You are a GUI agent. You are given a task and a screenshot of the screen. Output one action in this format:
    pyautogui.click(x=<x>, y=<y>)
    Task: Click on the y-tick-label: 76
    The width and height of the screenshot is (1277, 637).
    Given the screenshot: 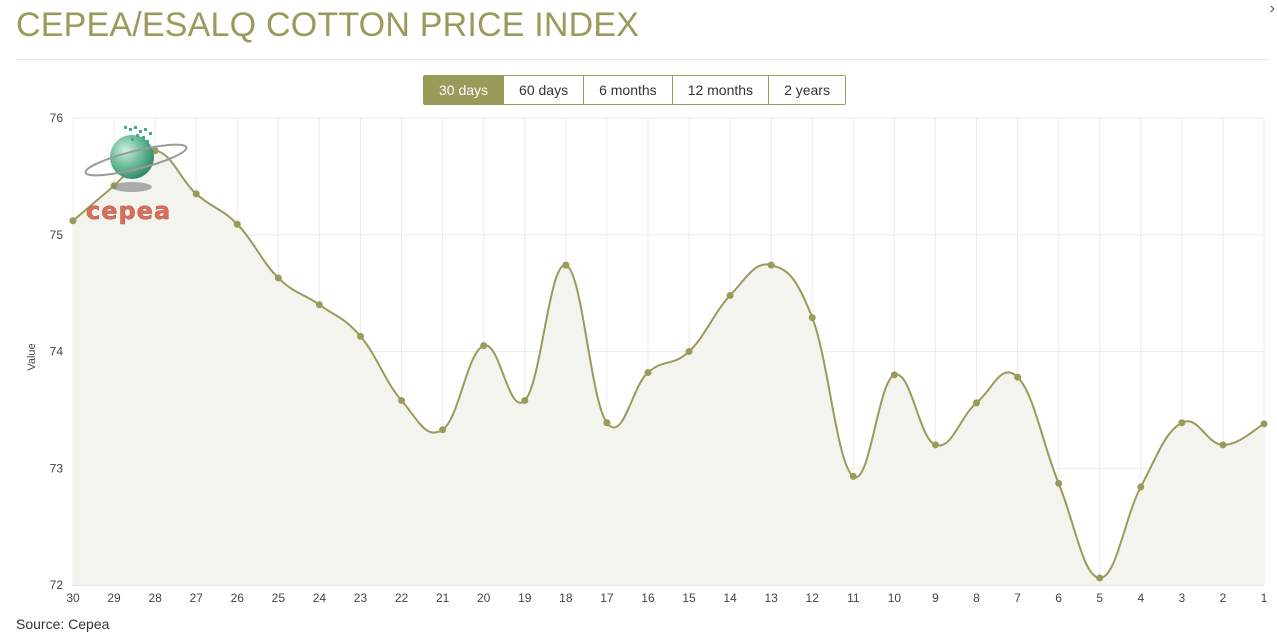 What is the action you would take?
    pyautogui.click(x=57, y=118)
    